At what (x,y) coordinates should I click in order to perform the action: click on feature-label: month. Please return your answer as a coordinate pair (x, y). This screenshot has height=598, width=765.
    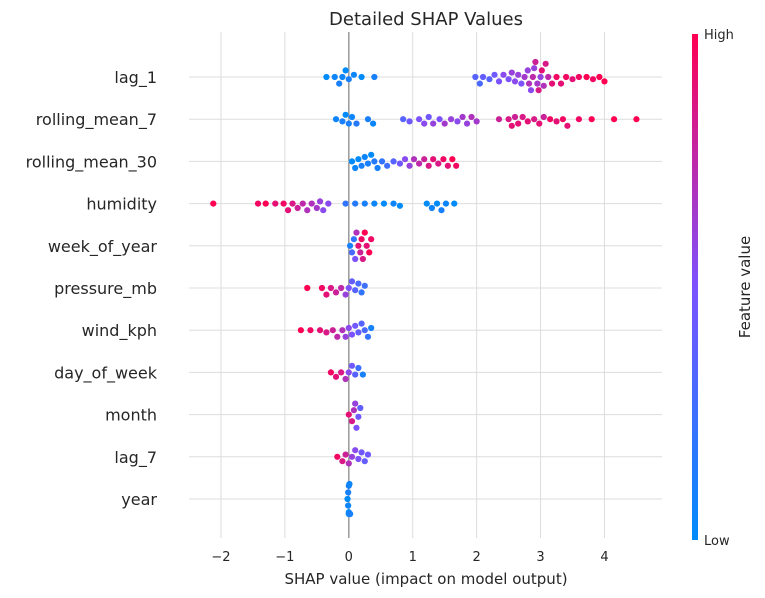
    Looking at the image, I should click on (131, 415).